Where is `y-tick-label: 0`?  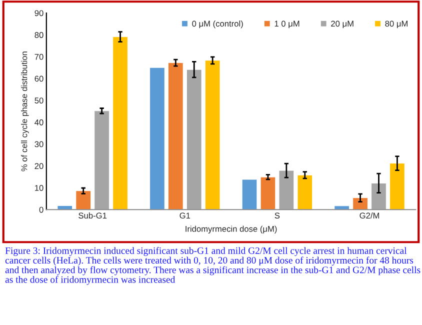
y-tick-label: 0 is located at coordinates (41, 209).